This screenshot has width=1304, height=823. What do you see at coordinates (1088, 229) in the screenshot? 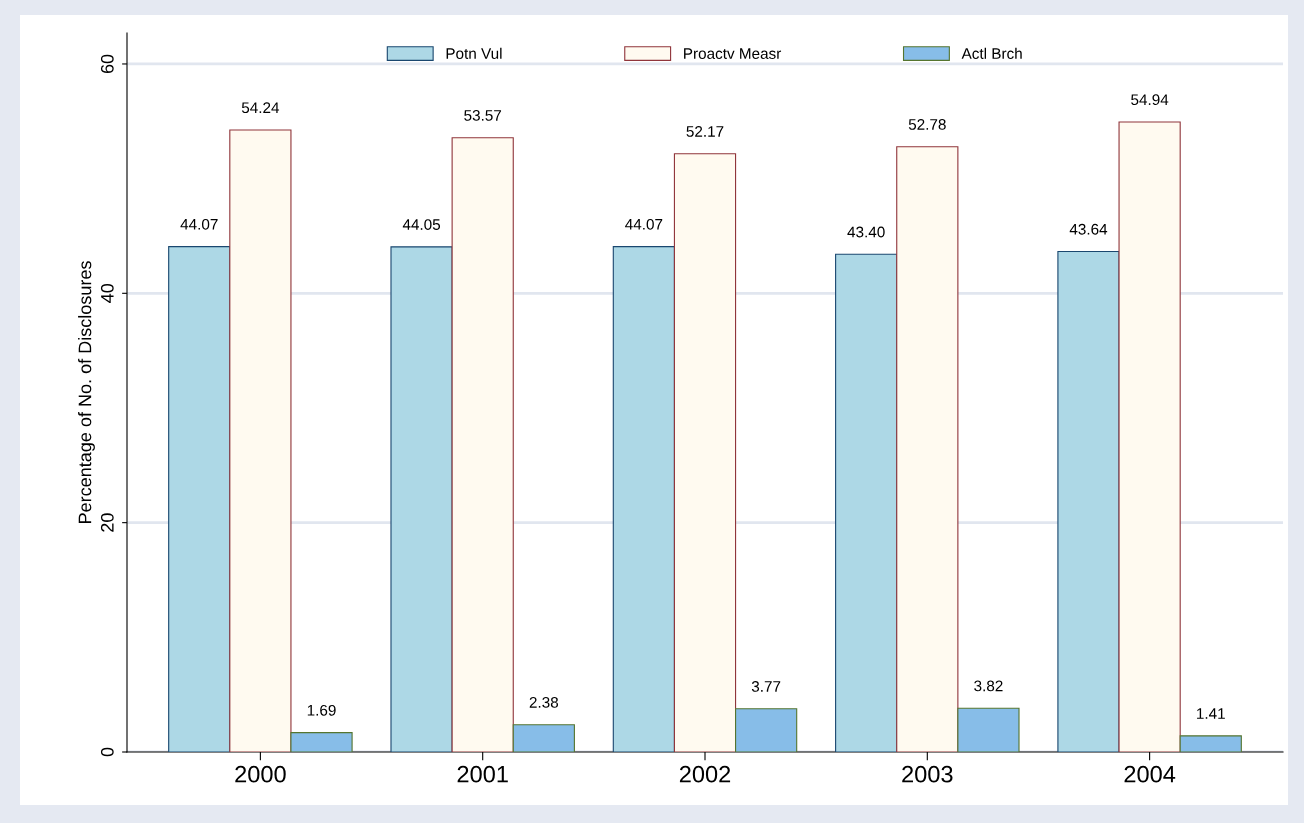
I see `data-label: 43.64` at bounding box center [1088, 229].